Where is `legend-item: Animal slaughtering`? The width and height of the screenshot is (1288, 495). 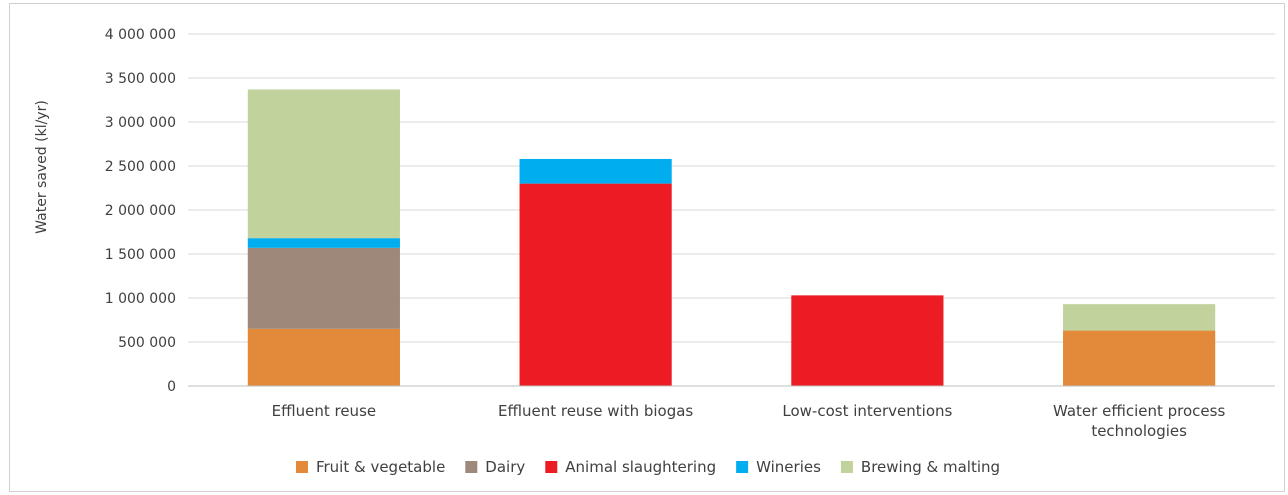 legend-item: Animal slaughtering is located at coordinates (630, 467).